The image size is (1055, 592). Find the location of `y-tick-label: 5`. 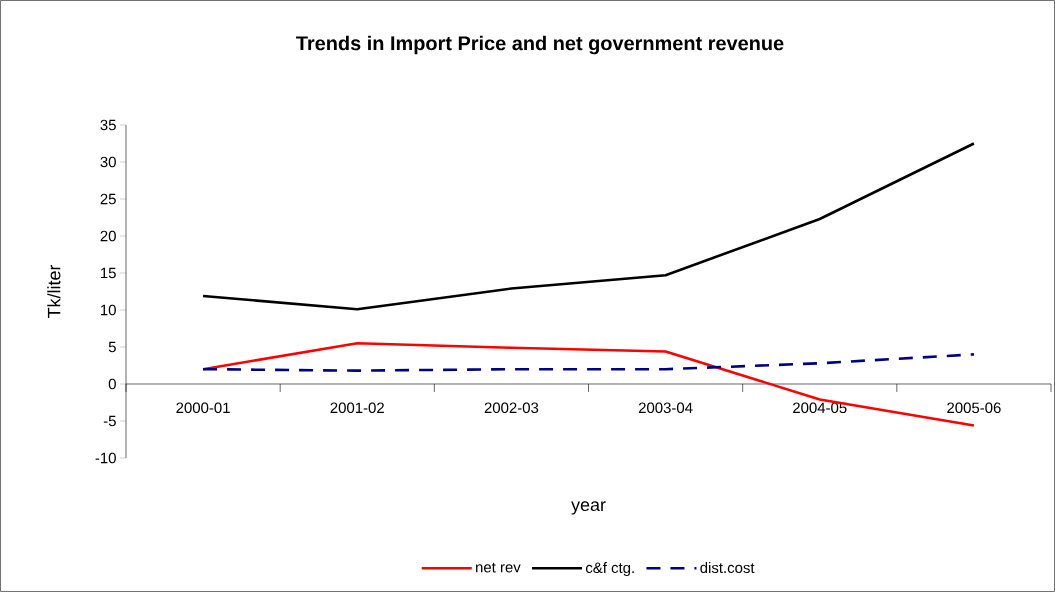

y-tick-label: 5 is located at coordinates (112, 347).